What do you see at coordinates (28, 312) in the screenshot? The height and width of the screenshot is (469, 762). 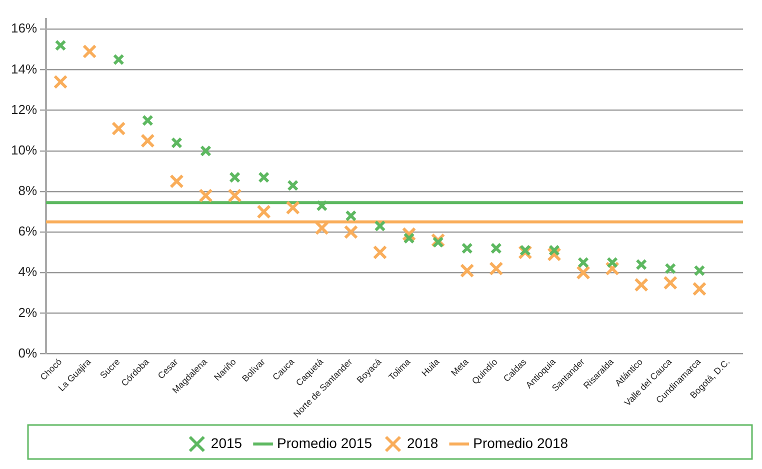 I see `y-tick-label: 2%` at bounding box center [28, 312].